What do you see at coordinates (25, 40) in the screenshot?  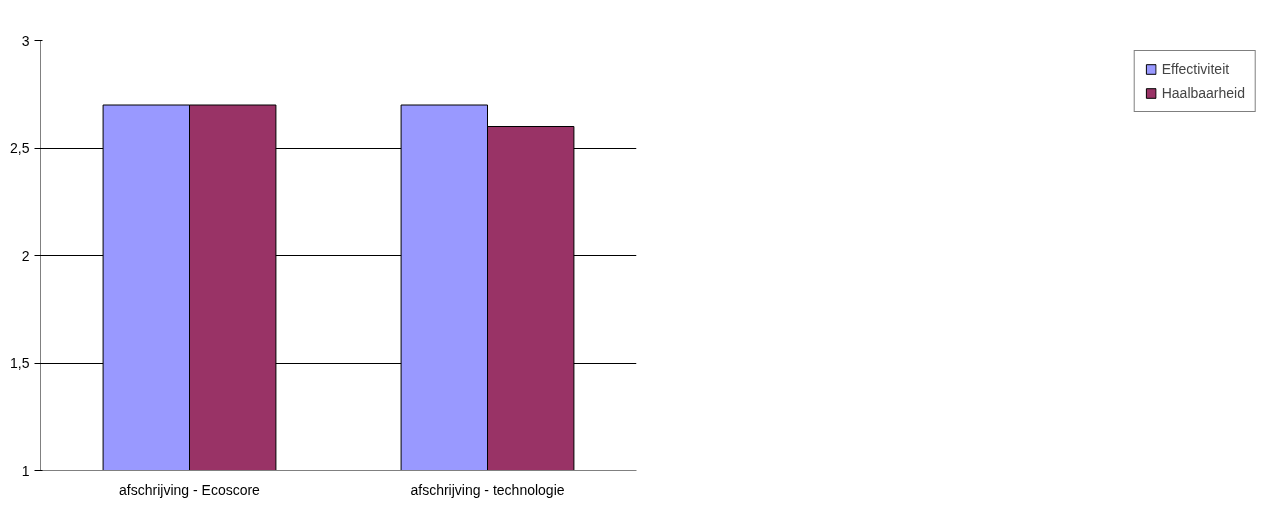 I see `y-tick-label: 3` at bounding box center [25, 40].